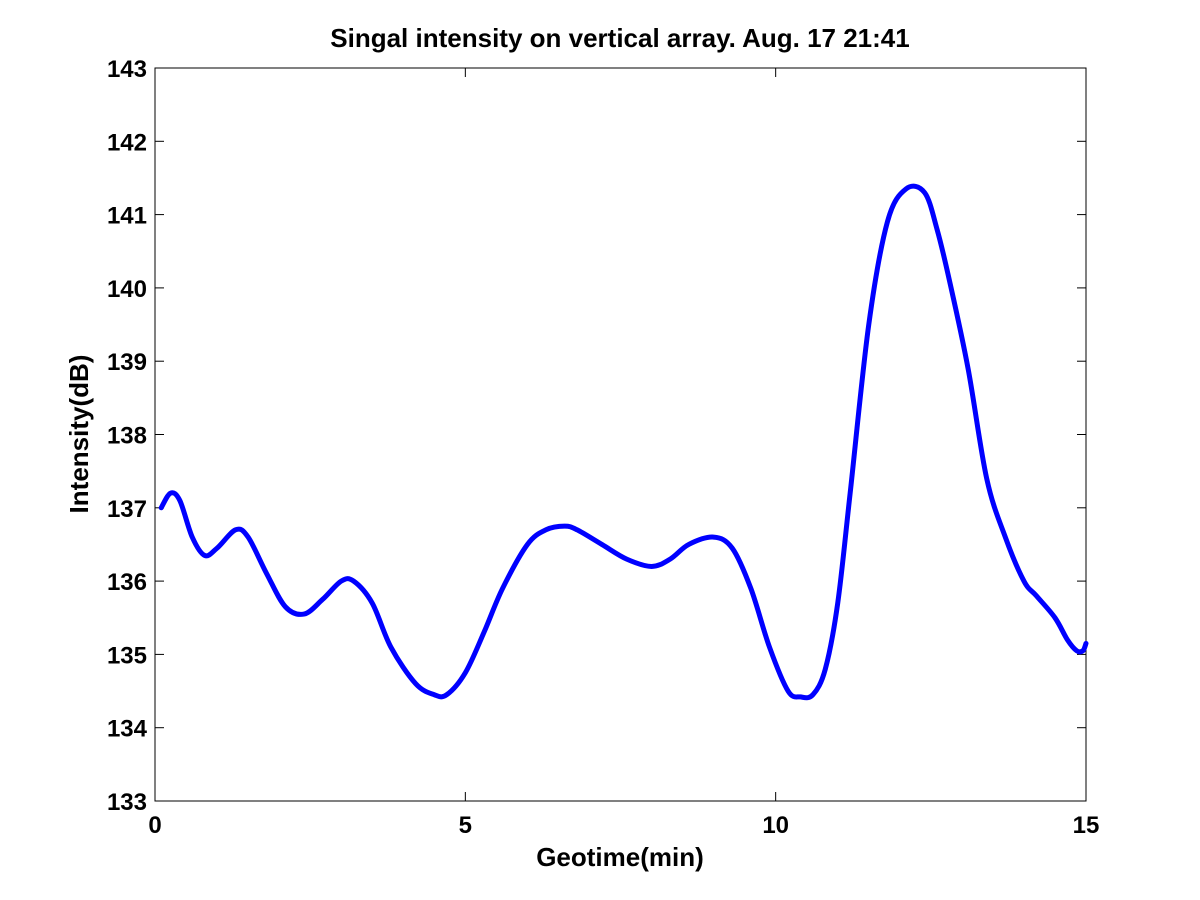 The height and width of the screenshot is (900, 1200). What do you see at coordinates (127, 582) in the screenshot?
I see `y-tick-label: 136` at bounding box center [127, 582].